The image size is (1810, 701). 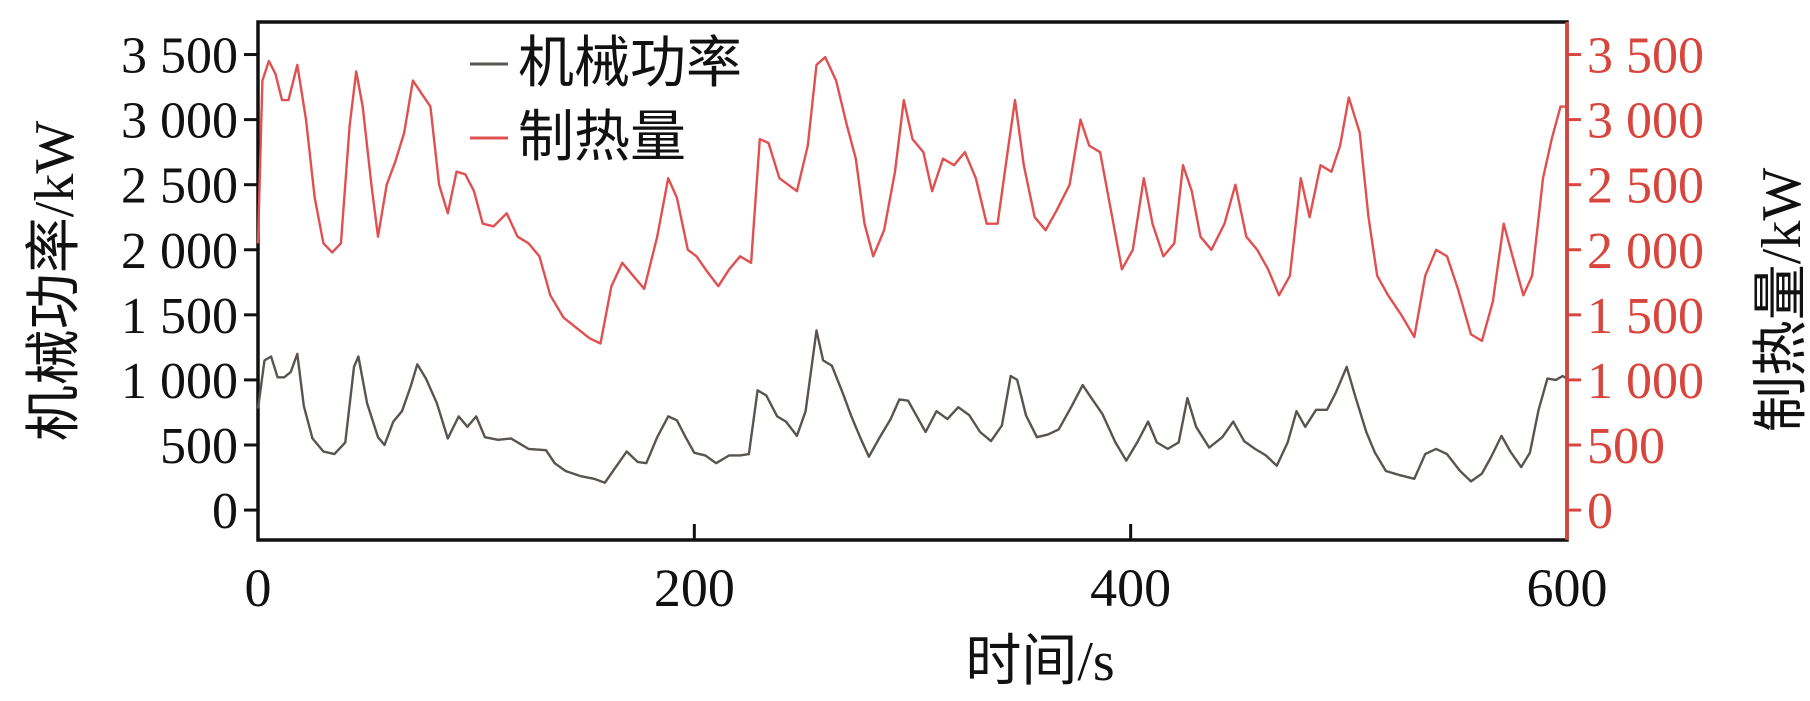 I want to click on left-y-tick-label: 1 000, so click(x=179, y=381).